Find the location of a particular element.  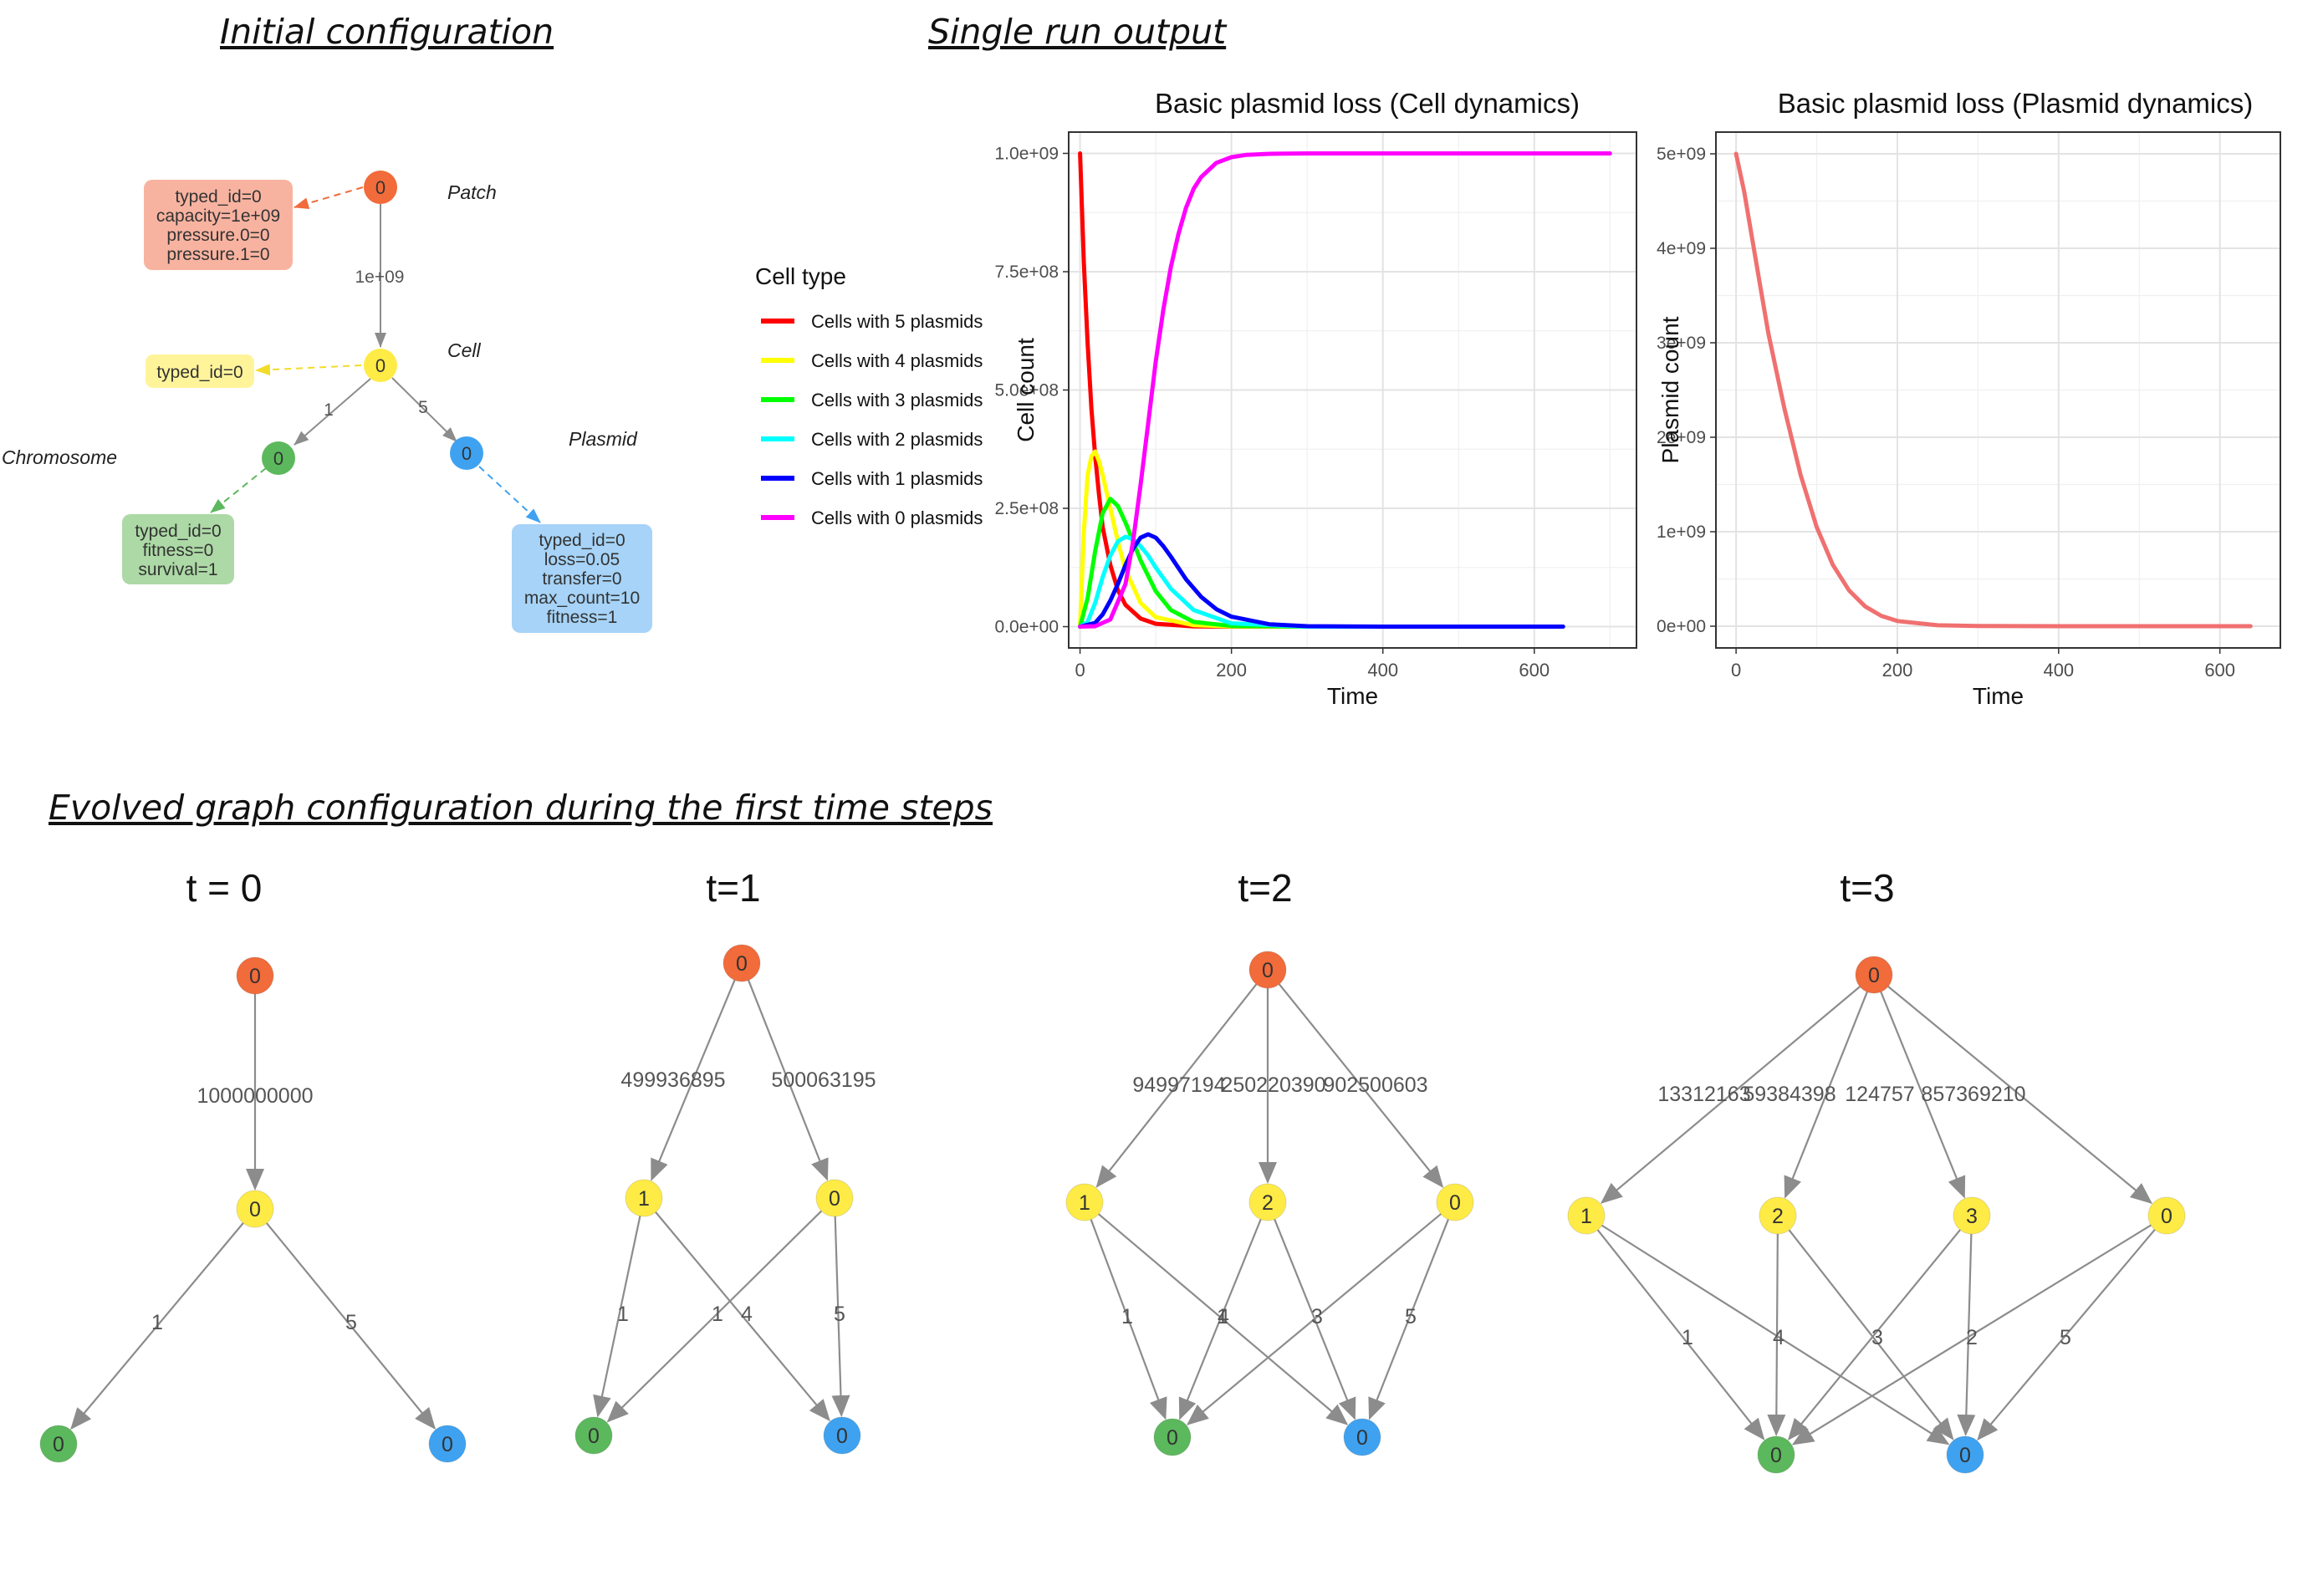

x-tick-label: 600 is located at coordinates (1534, 670).